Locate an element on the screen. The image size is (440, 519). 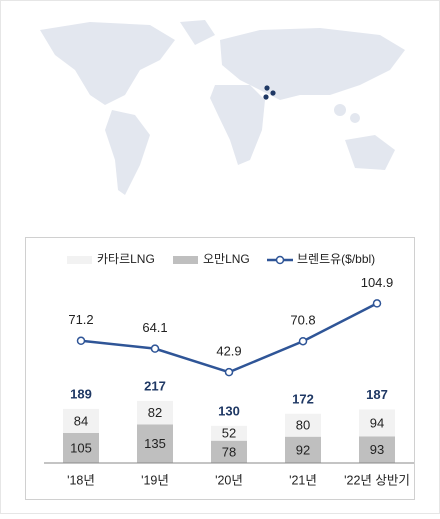
bar-value-label: 52 is located at coordinates (229, 433).